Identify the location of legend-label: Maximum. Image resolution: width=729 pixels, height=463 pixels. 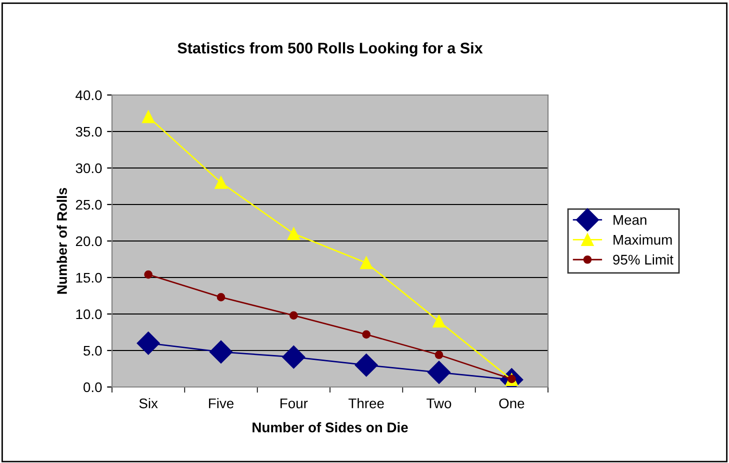
(643, 239).